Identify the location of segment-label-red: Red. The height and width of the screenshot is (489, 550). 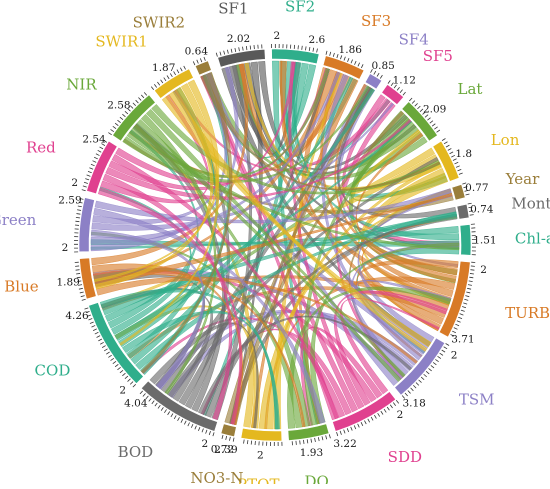
(41, 147).